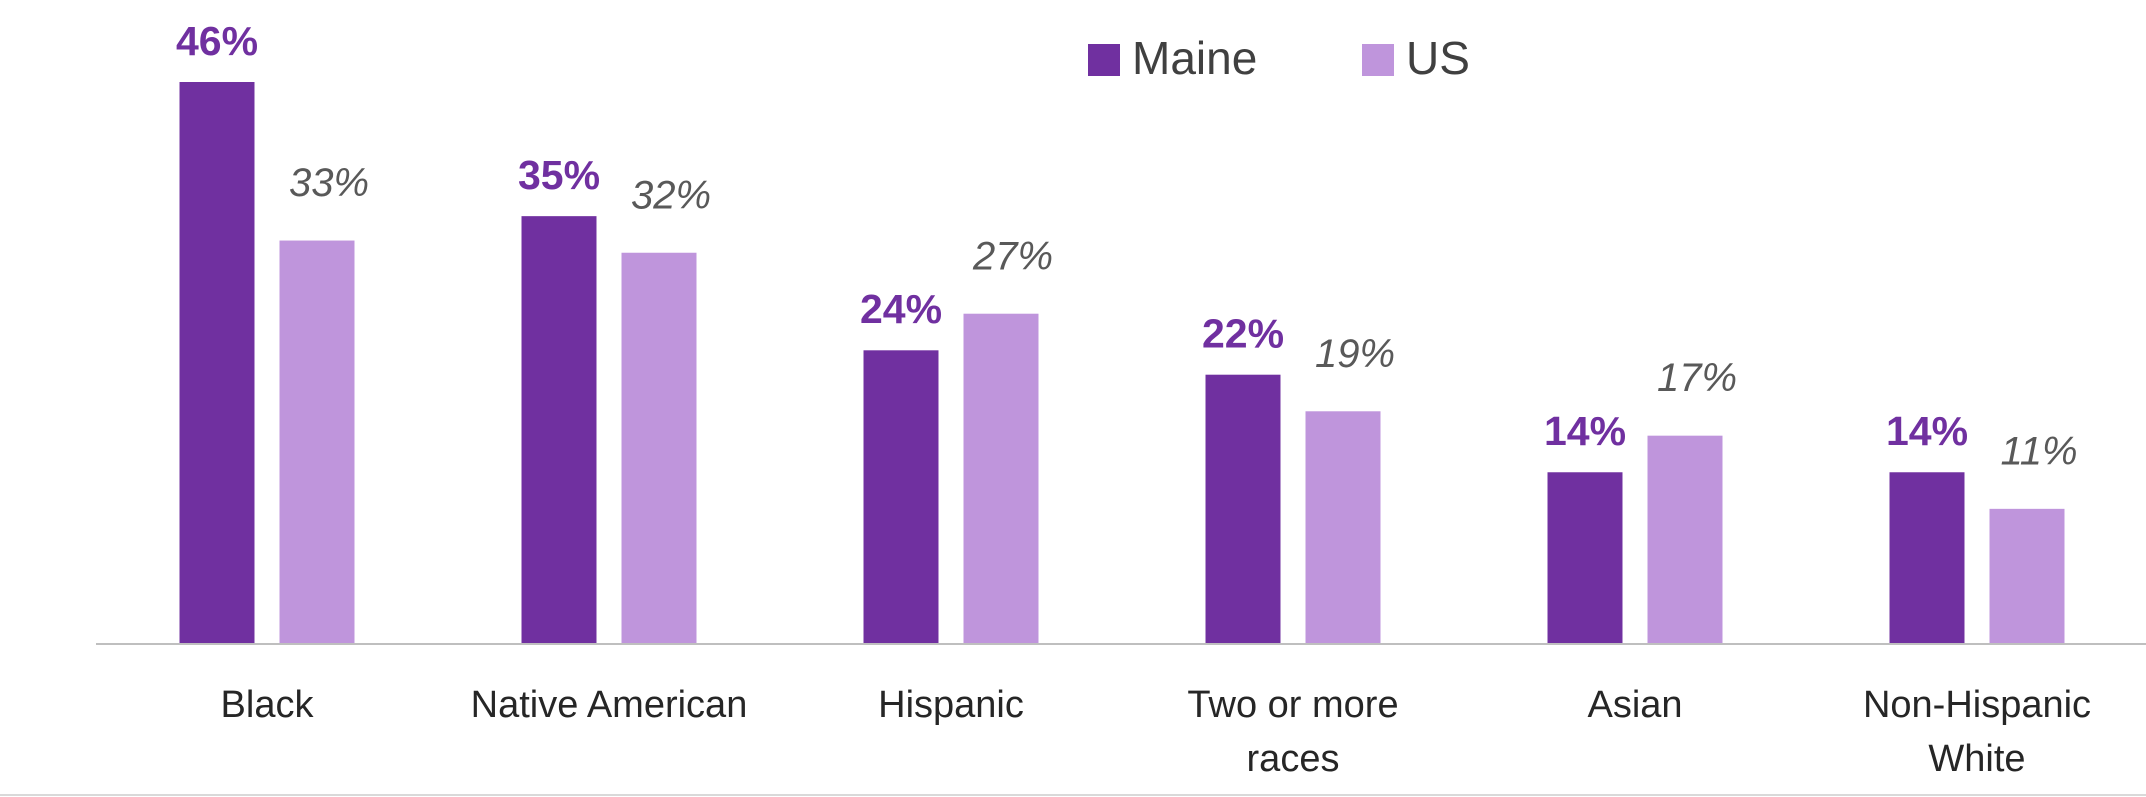  Describe the element at coordinates (951, 705) in the screenshot. I see `x-tick-label: Hispanic` at that location.